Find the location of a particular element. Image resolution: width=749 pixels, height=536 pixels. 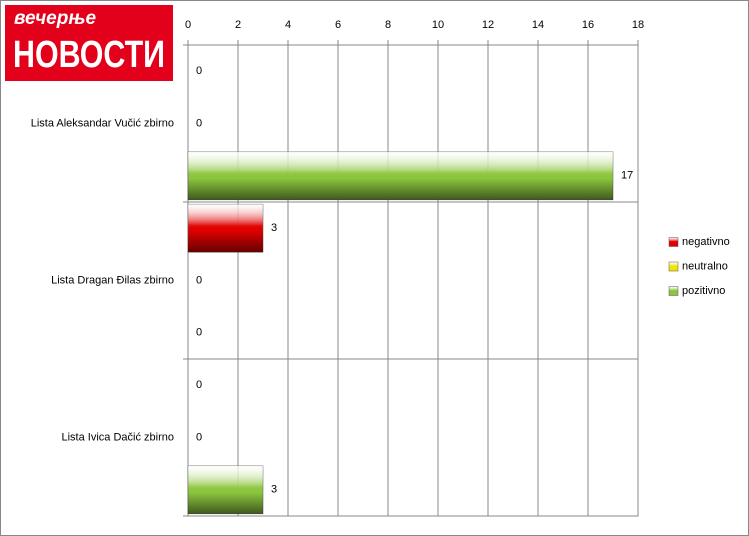

x-tick-label: 14 is located at coordinates (538, 25).